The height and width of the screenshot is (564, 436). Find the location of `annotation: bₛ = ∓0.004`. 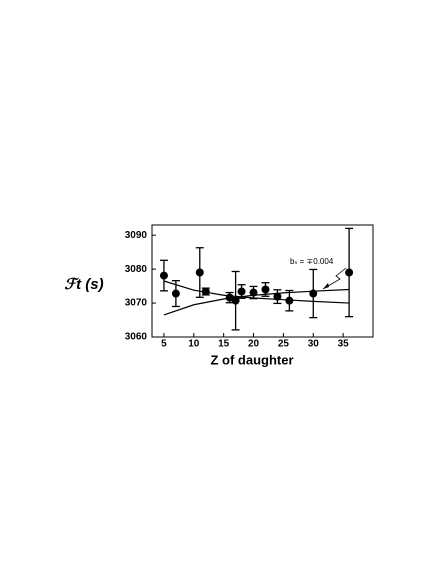

annotation: bₛ = ∓0.004 is located at coordinates (312, 261).